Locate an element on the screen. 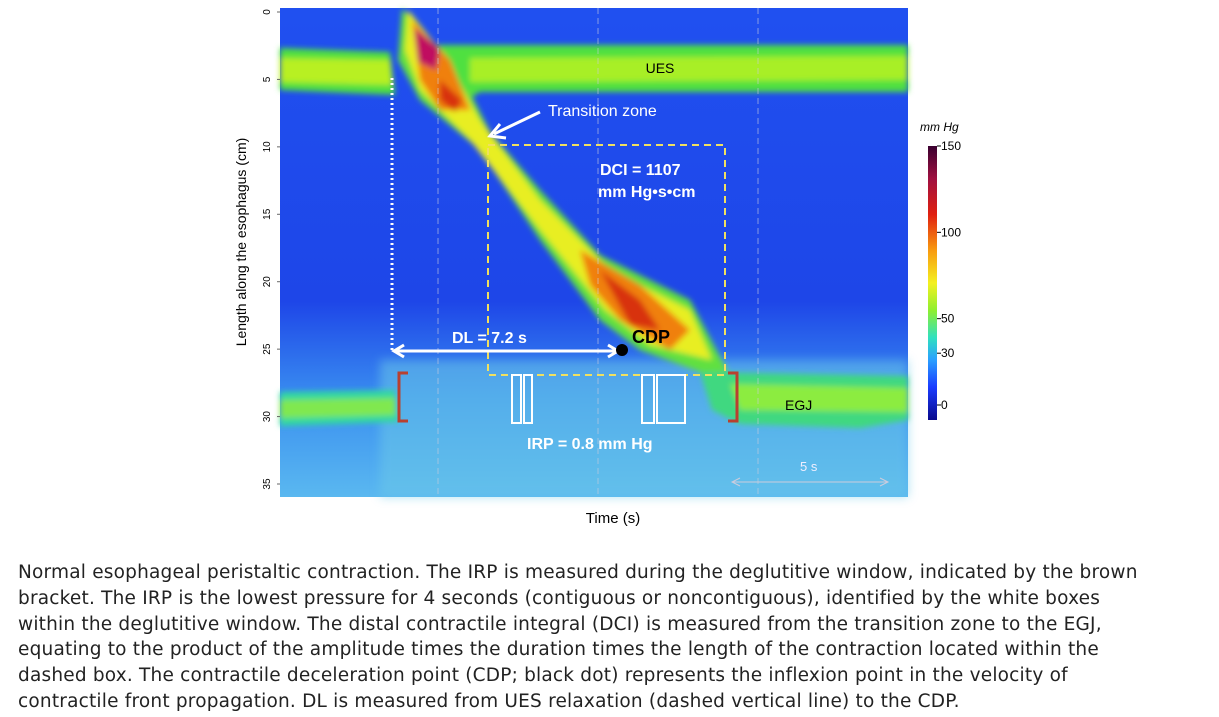 The height and width of the screenshot is (717, 1219). x-axis-label: Time (s) is located at coordinates (613, 518).